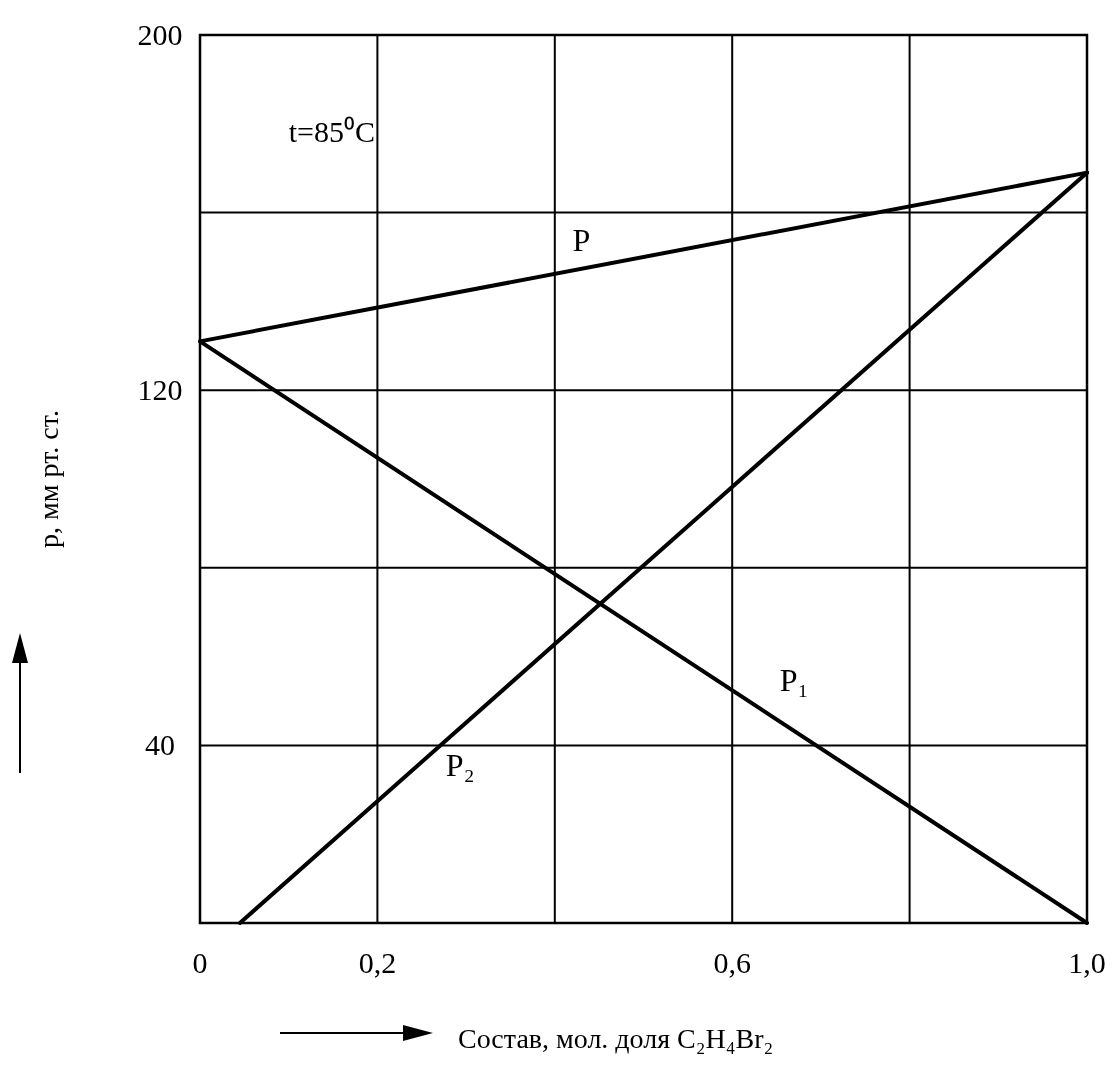 This screenshot has height=1080, width=1117. What do you see at coordinates (732, 962) in the screenshot?
I see `x-tick-label: 0,6` at bounding box center [732, 962].